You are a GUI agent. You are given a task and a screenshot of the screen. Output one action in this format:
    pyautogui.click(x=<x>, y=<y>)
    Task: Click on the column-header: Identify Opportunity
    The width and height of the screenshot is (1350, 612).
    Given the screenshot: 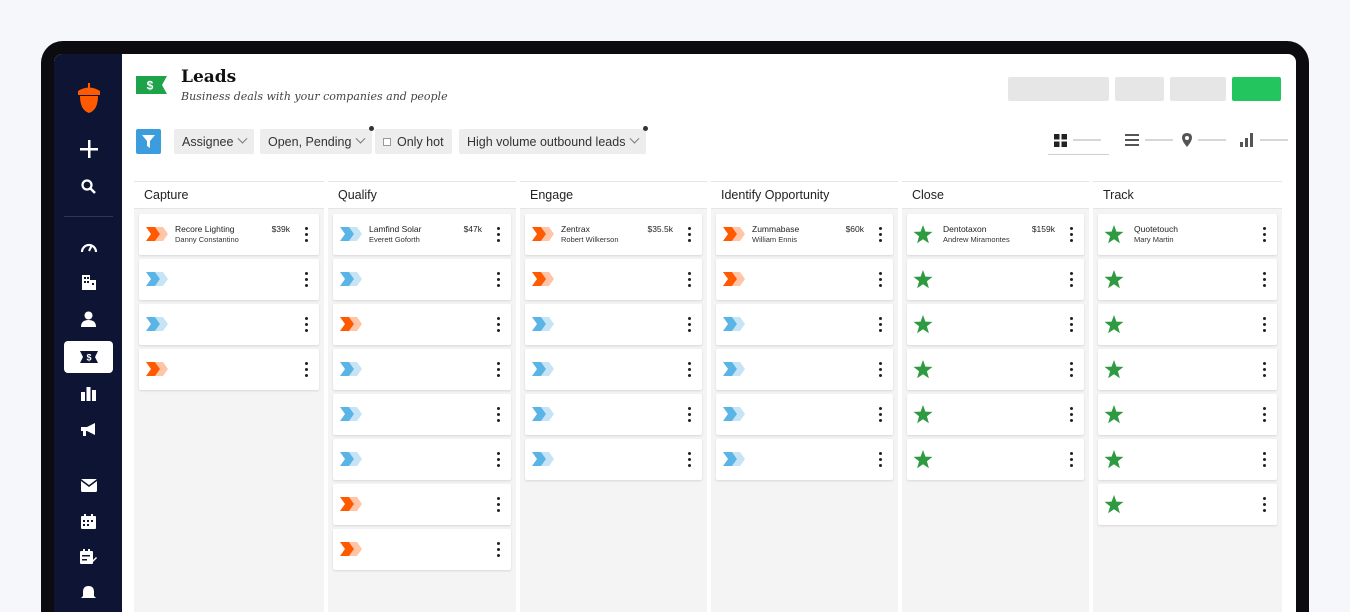 What is the action you would take?
    pyautogui.click(x=804, y=195)
    